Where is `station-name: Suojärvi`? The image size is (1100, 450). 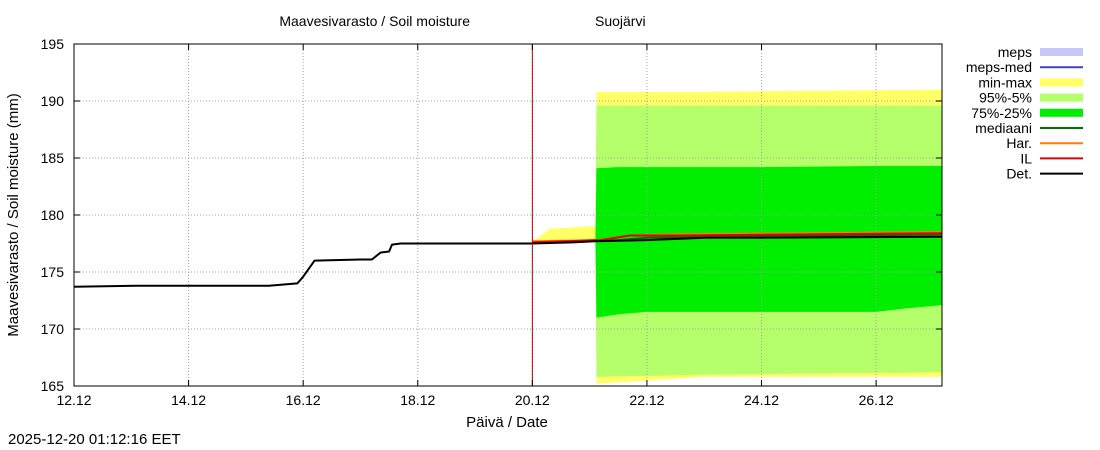 station-name: Suojärvi is located at coordinates (620, 21).